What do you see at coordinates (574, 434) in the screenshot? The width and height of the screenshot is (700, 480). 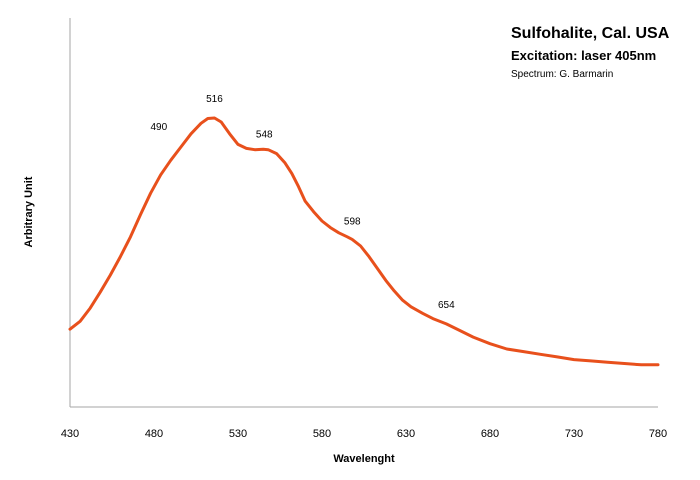 I see `x-tick-label: 730` at bounding box center [574, 434].